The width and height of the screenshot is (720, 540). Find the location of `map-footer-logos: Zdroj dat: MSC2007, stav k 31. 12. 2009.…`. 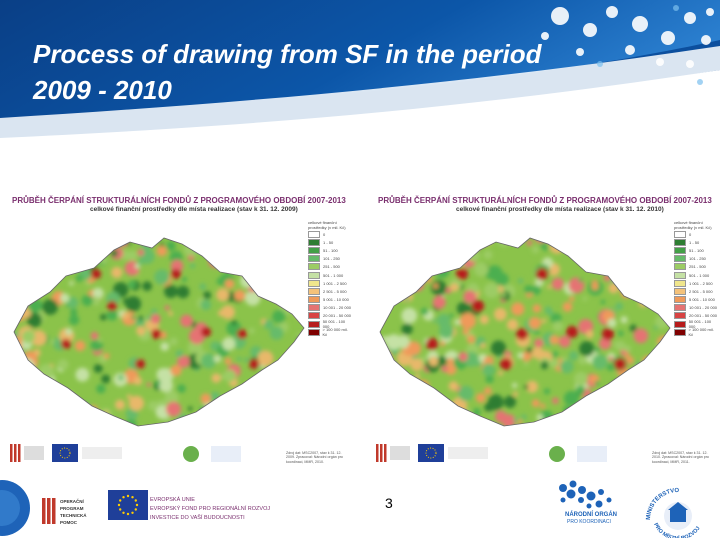

map-footer-logos: Zdroj dat: MSC2007, stav k 31. 12. 2009.… is located at coordinates (180, 453).